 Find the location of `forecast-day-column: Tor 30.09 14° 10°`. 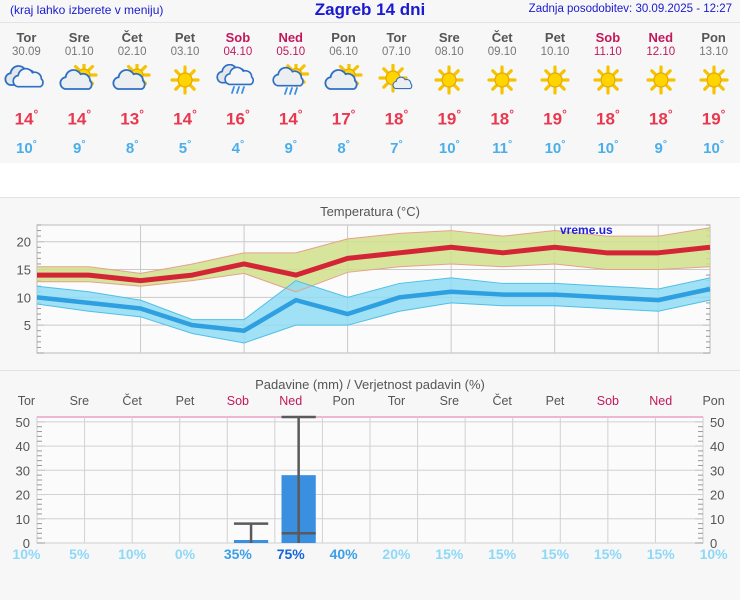

forecast-day-column: Tor 30.09 14° 10° is located at coordinates (26, 91).